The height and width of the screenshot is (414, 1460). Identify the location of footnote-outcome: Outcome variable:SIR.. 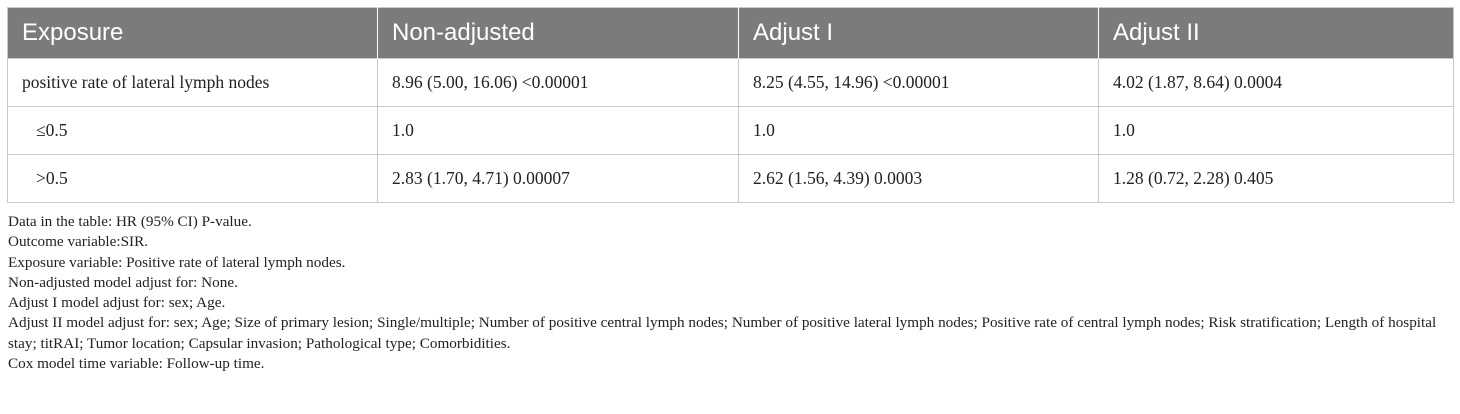
(78, 242).